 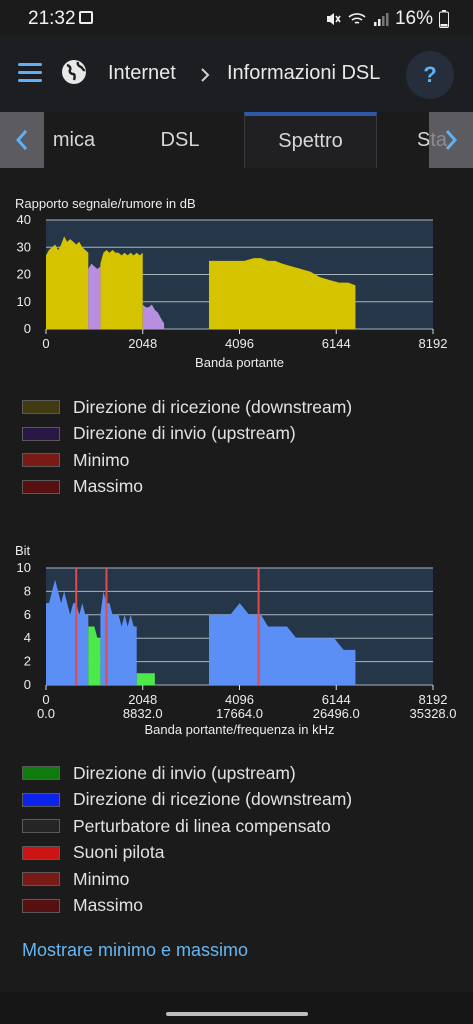 I want to click on tab-bar: mica DSL Spettro Sta, so click(x=236, y=140).